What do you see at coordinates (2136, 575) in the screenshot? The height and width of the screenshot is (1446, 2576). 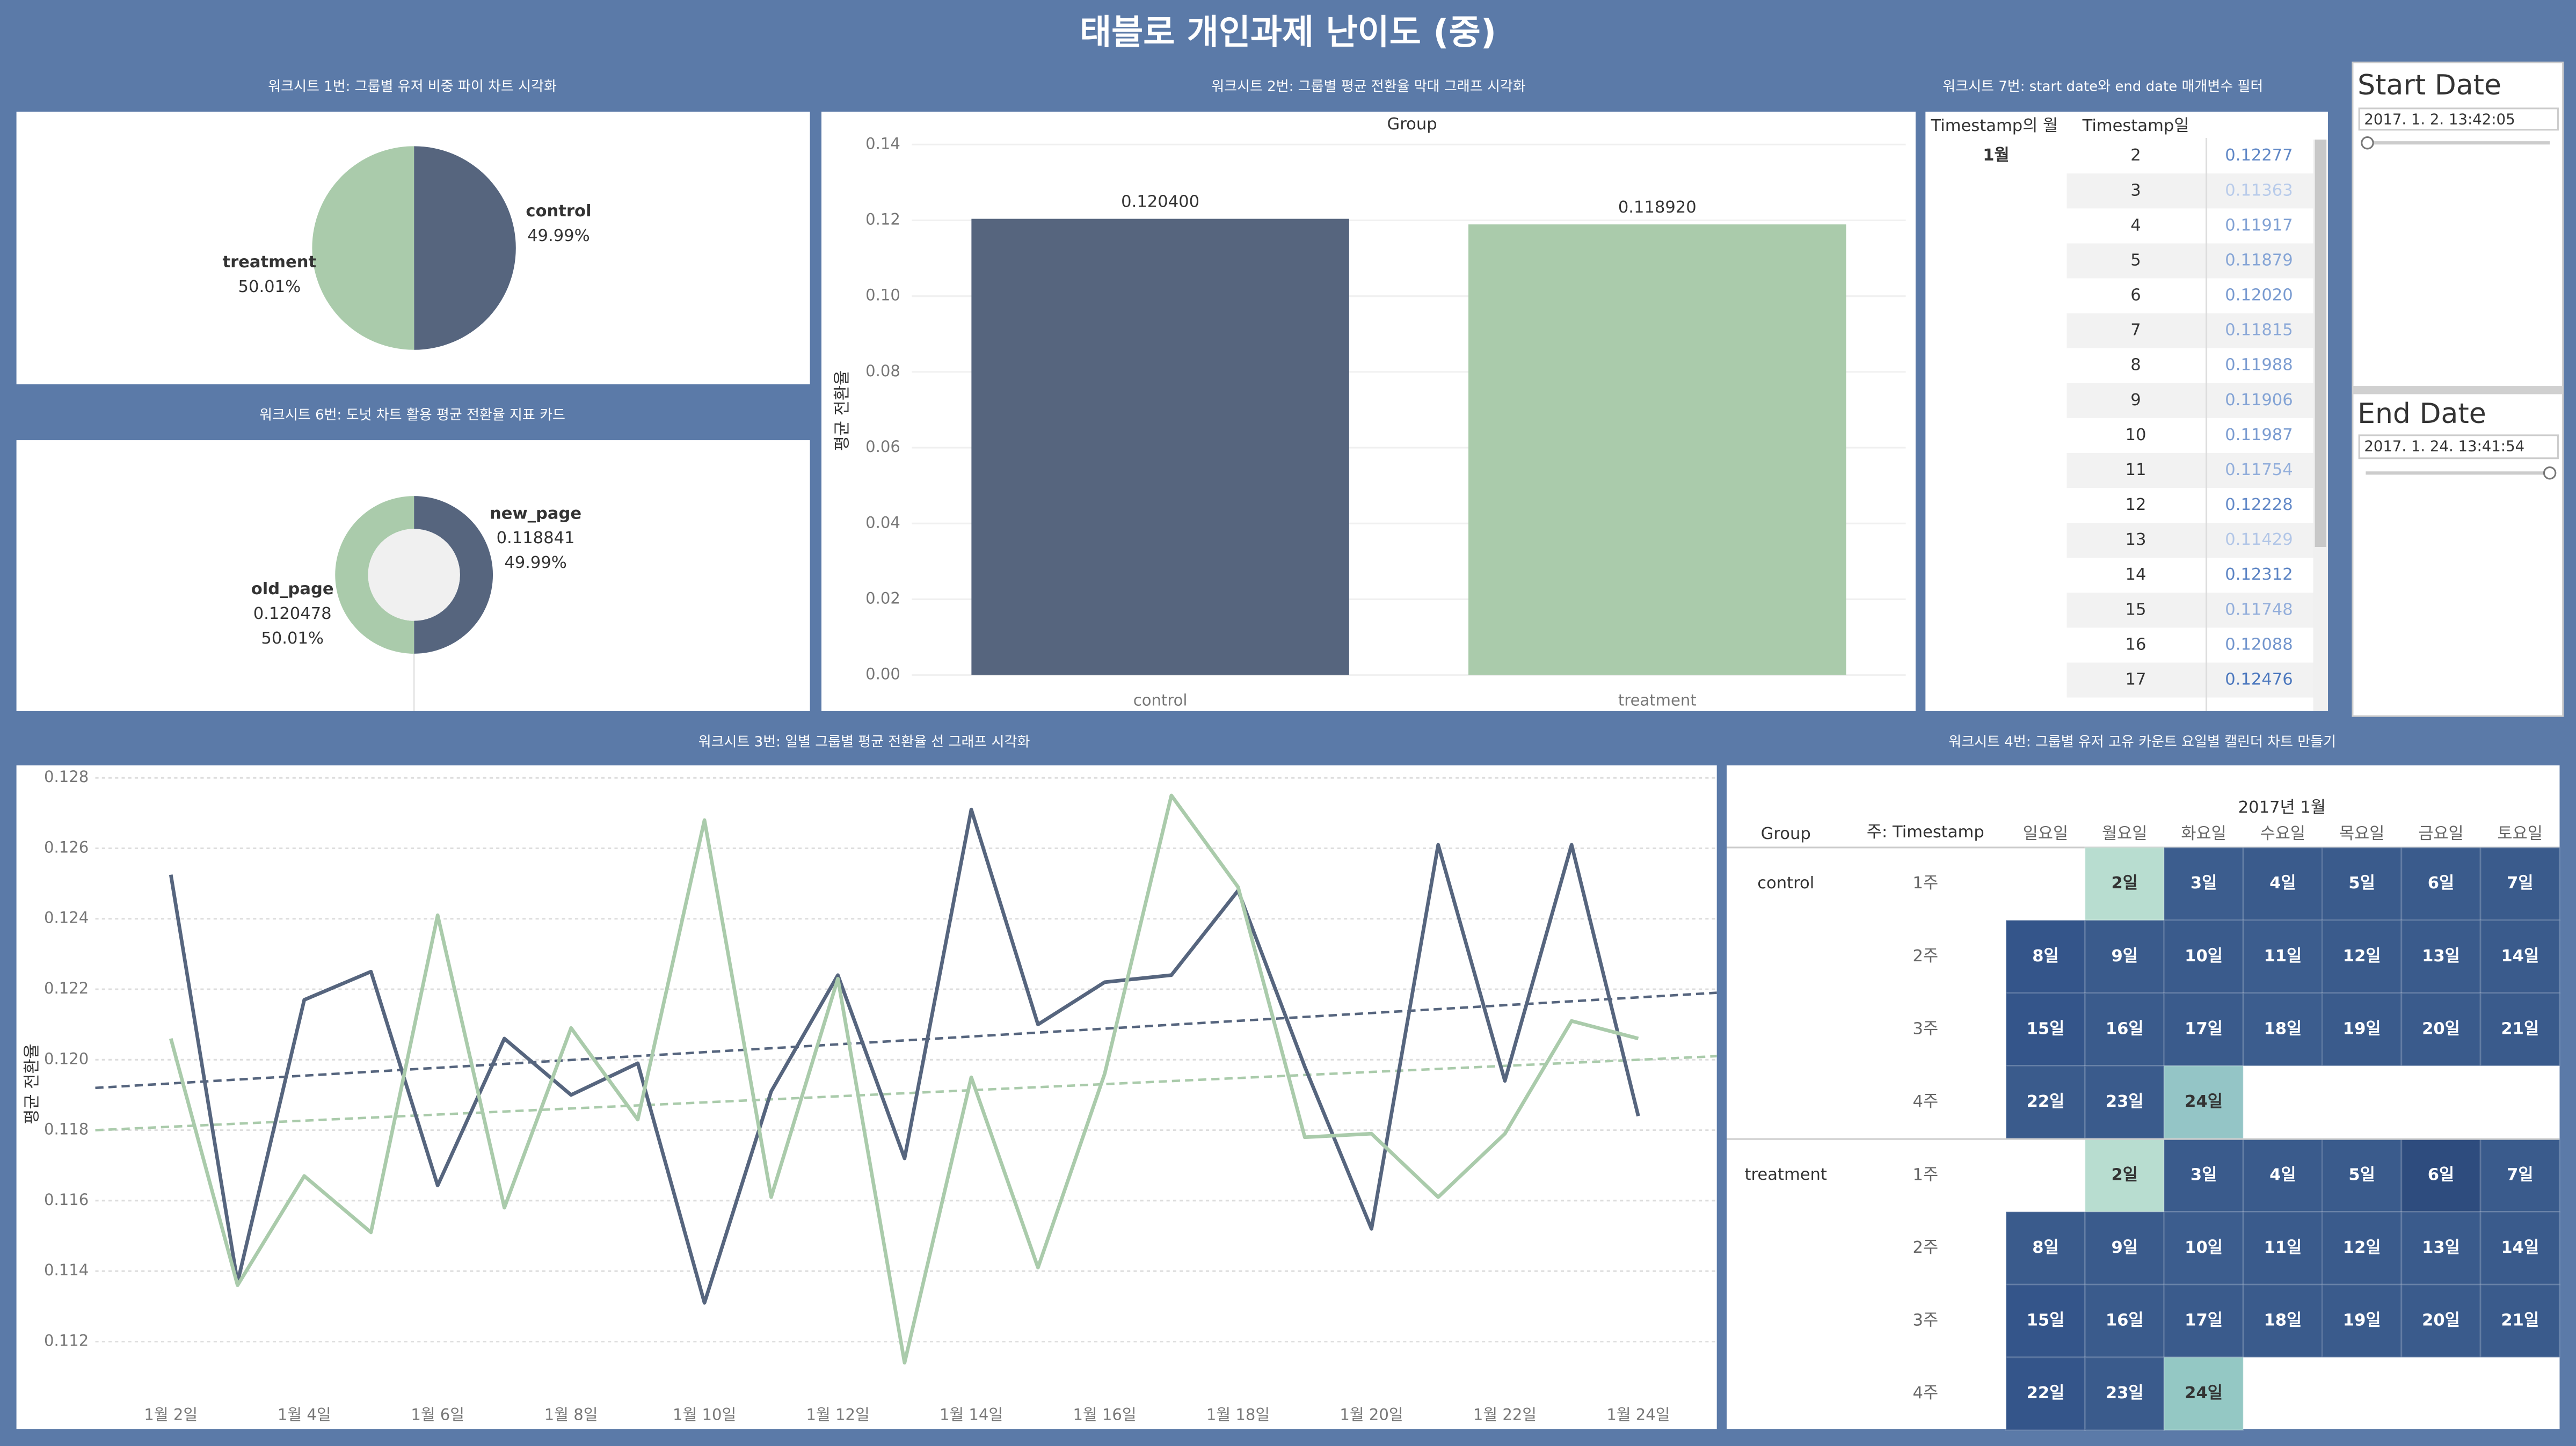 I see `day-cell: 14` at bounding box center [2136, 575].